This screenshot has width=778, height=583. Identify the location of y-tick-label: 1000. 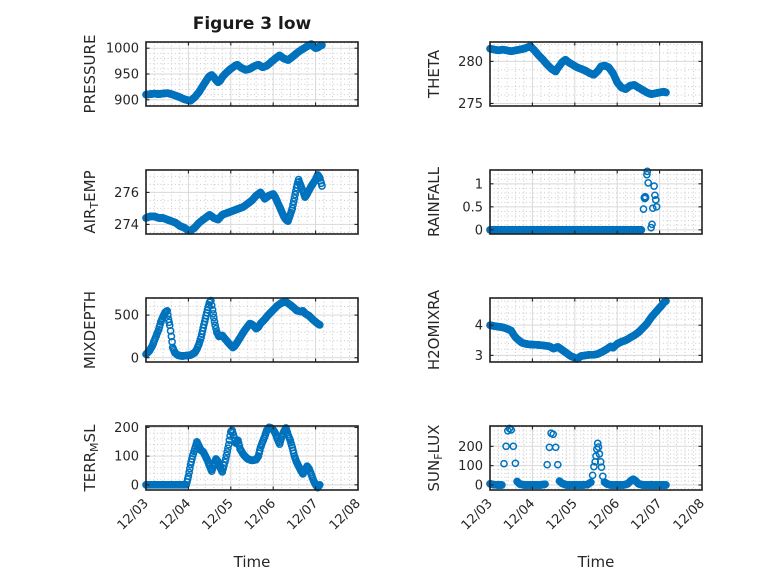
(122, 49).